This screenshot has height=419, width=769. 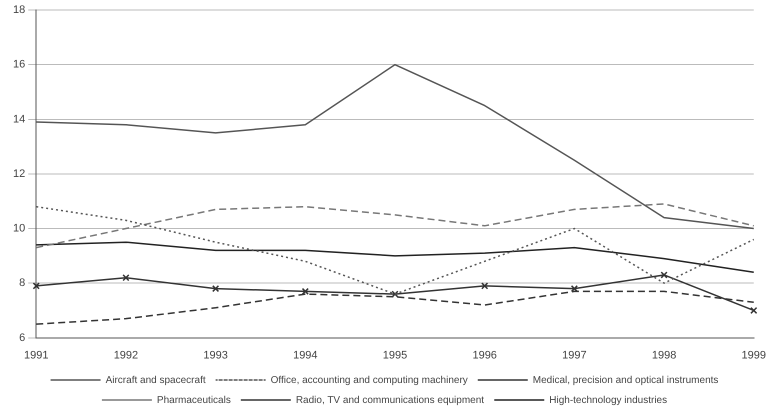 I want to click on y-tick-label: 16, so click(x=19, y=64).